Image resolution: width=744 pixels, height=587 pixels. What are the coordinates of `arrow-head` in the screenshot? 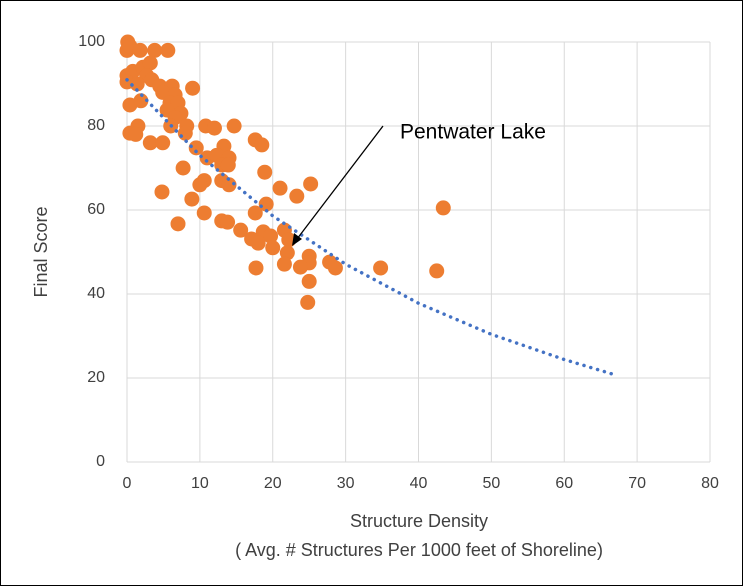 It's located at (297, 239).